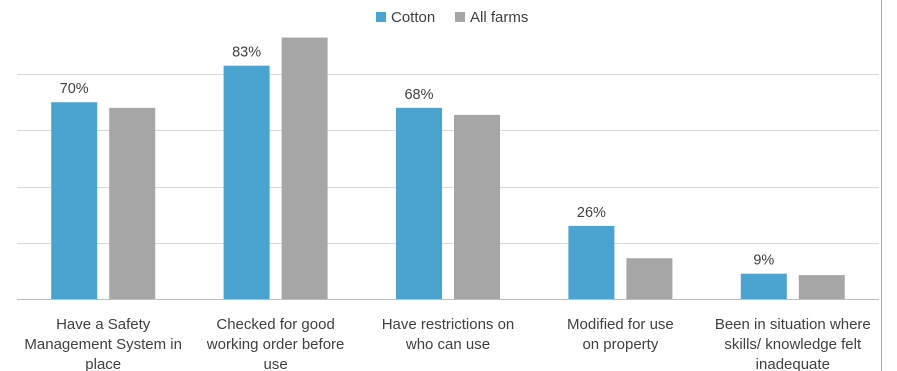 This screenshot has width=897, height=371. Describe the element at coordinates (763, 261) in the screenshot. I see `data-label-4: 9%` at that location.